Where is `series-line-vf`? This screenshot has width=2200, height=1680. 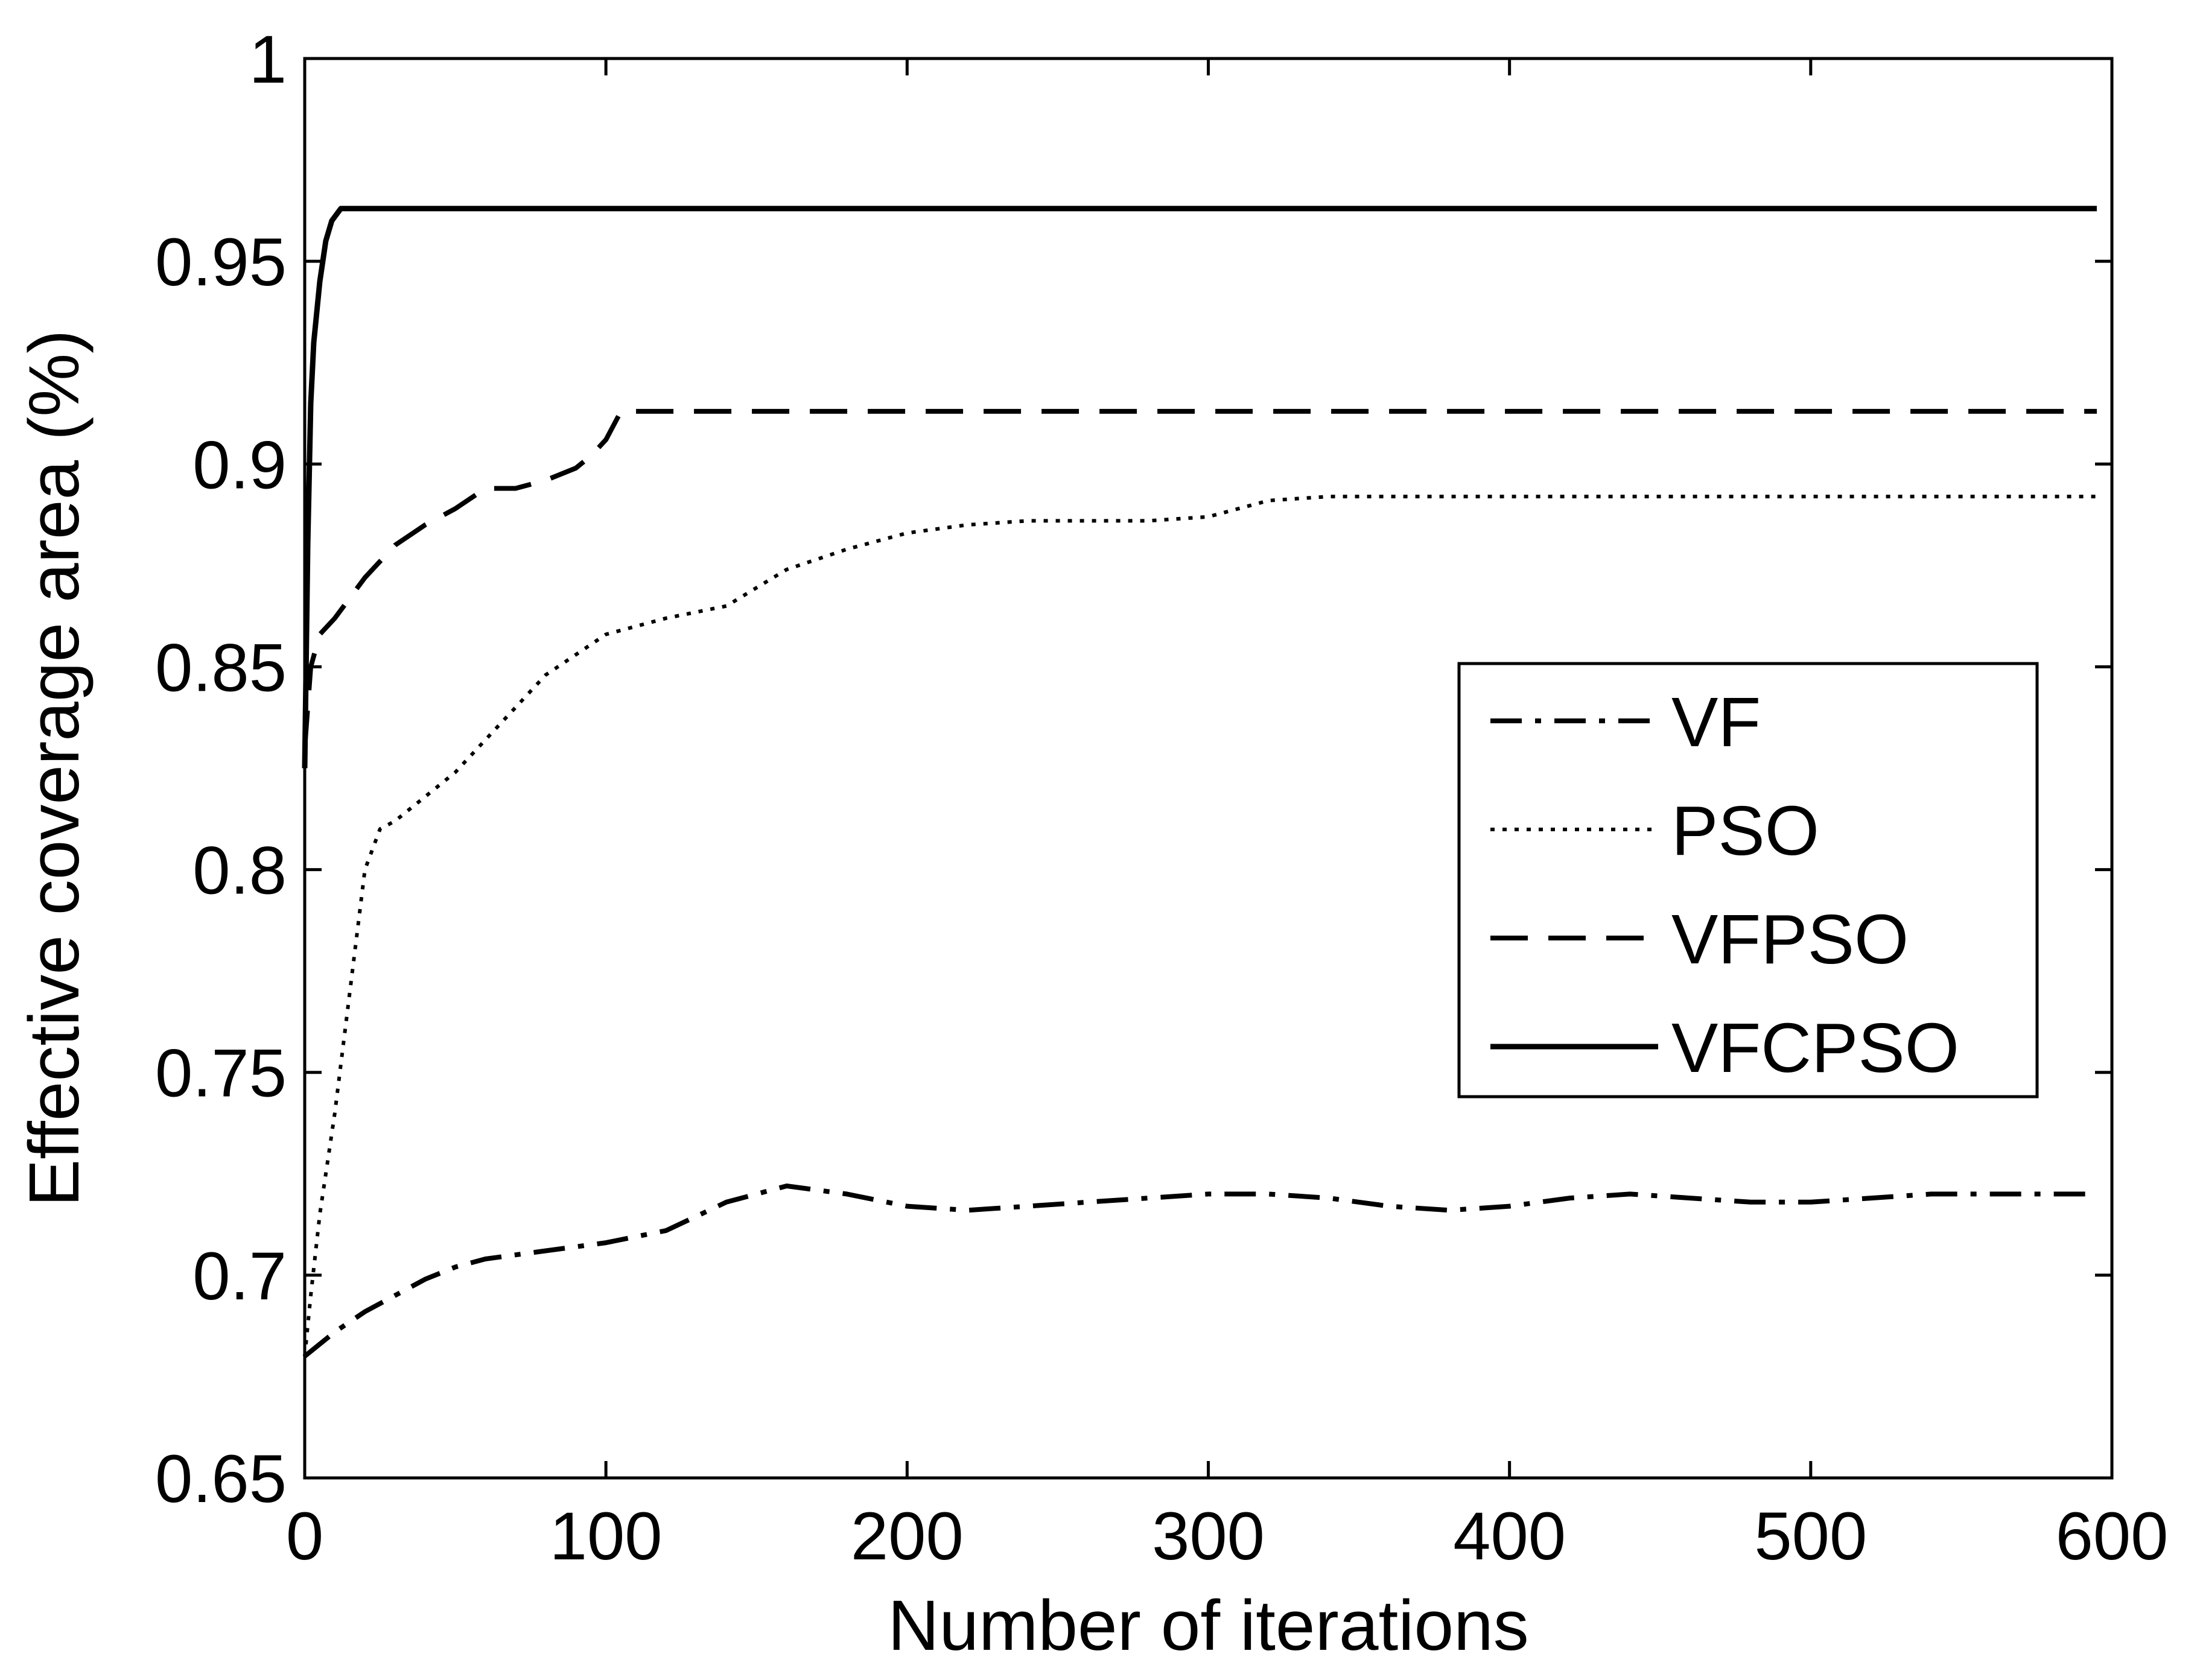 series-line-vf is located at coordinates (1200, 1271).